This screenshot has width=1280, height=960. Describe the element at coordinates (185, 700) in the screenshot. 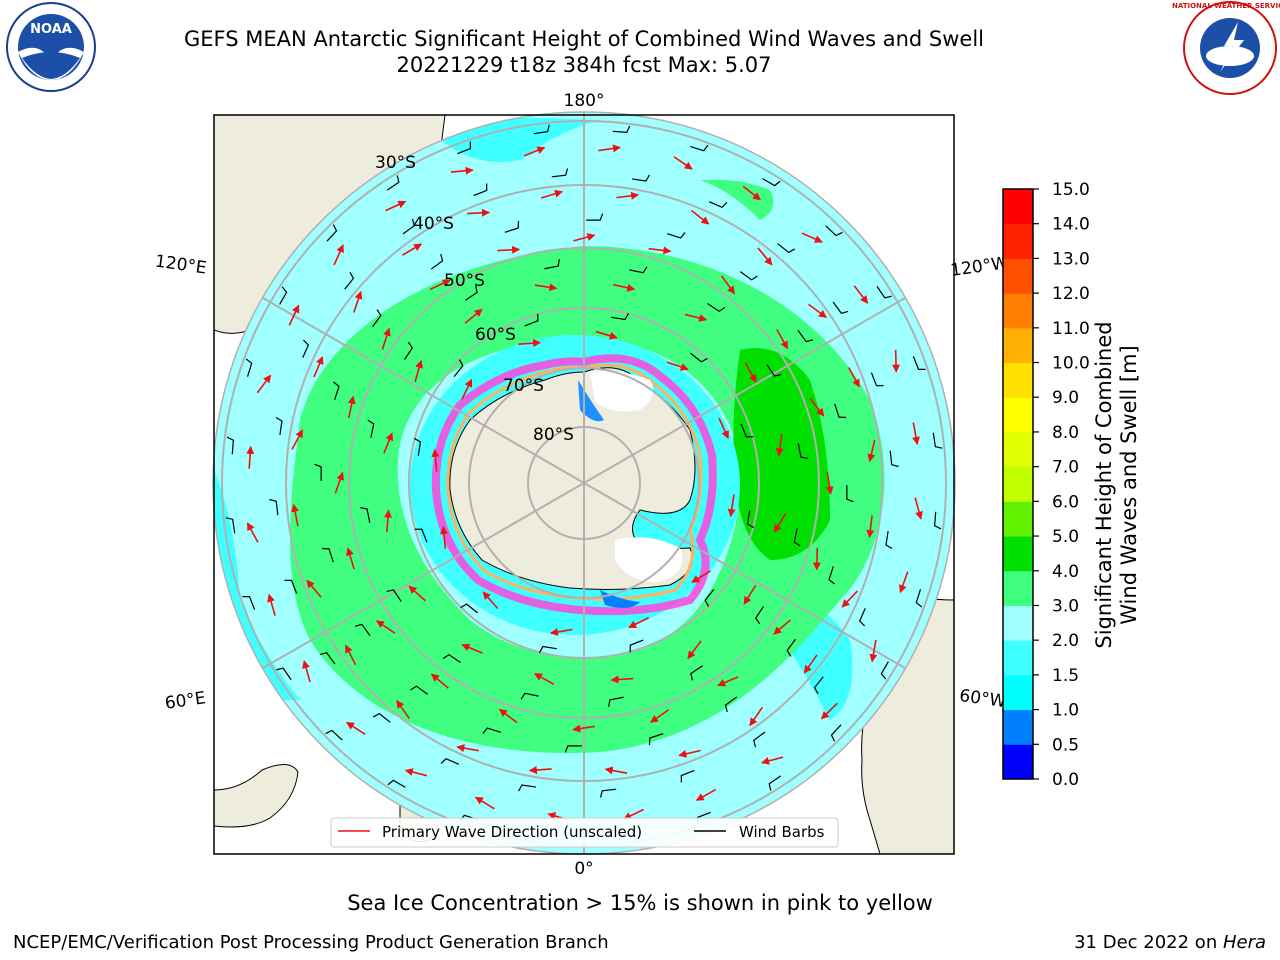

I see `lon-label-60e: 60°E` at that location.